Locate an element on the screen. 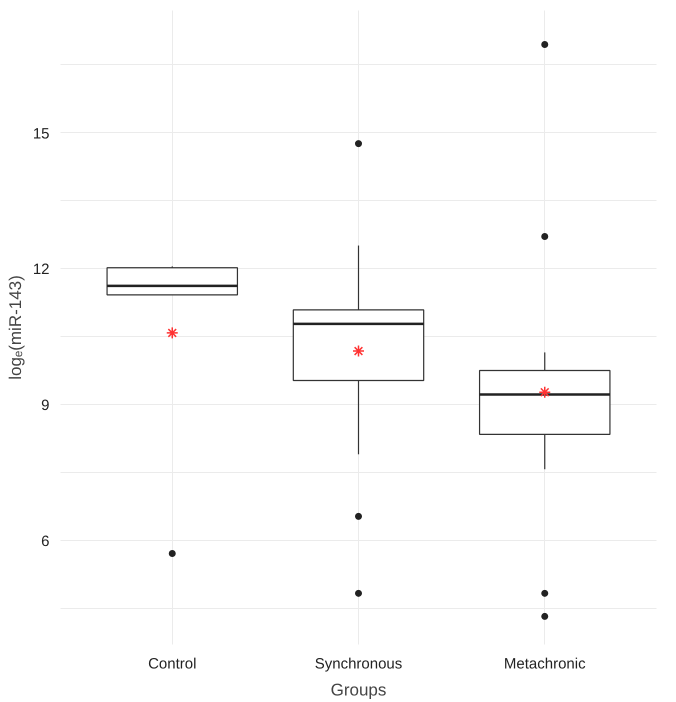 The image size is (676, 702). x-tick-label: Synchronous is located at coordinates (358, 664).